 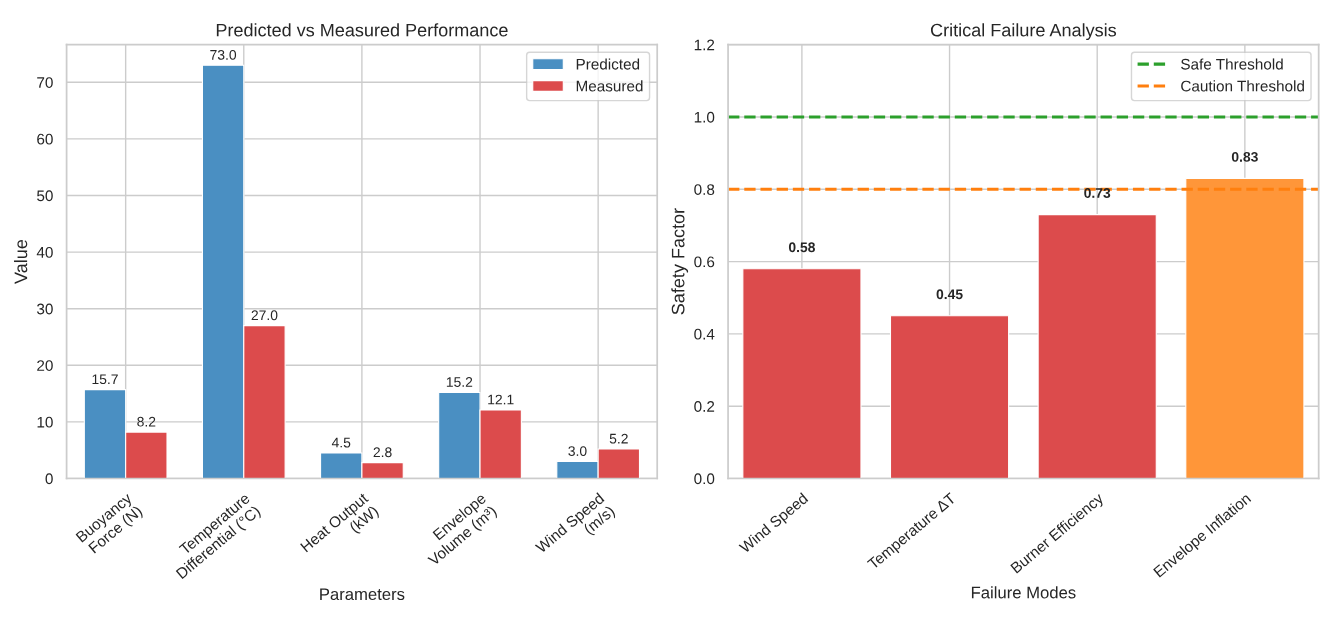 What do you see at coordinates (704, 117) in the screenshot?
I see `y-tick-label: 1.0` at bounding box center [704, 117].